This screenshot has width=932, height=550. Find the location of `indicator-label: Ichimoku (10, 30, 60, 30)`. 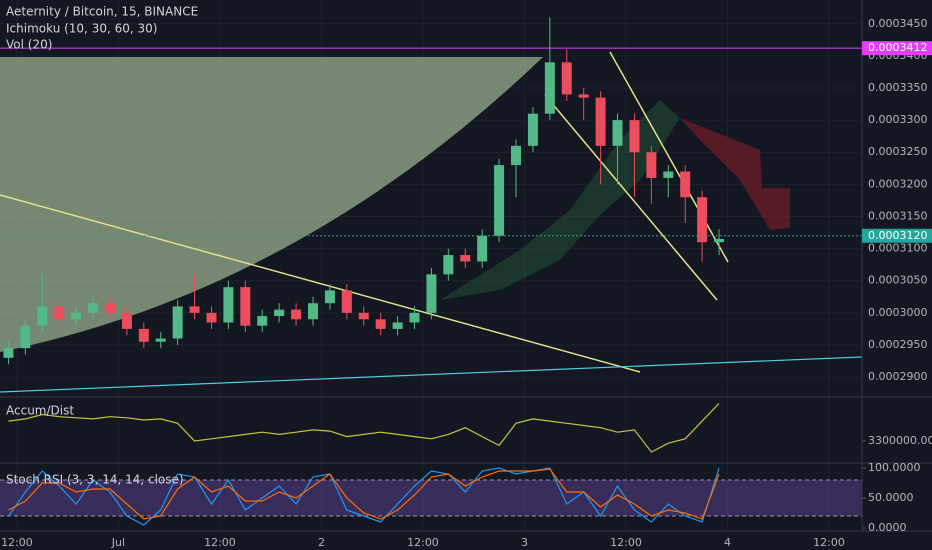

indicator-label: Ichimoku (10, 30, 60, 30) is located at coordinates (81, 29).